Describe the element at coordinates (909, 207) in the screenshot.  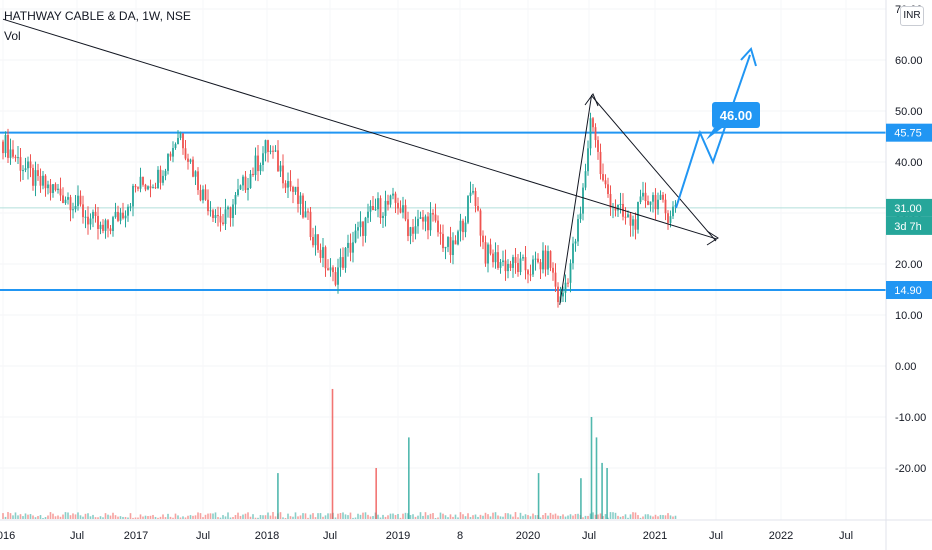
I see `last-price-label-bg` at that location.